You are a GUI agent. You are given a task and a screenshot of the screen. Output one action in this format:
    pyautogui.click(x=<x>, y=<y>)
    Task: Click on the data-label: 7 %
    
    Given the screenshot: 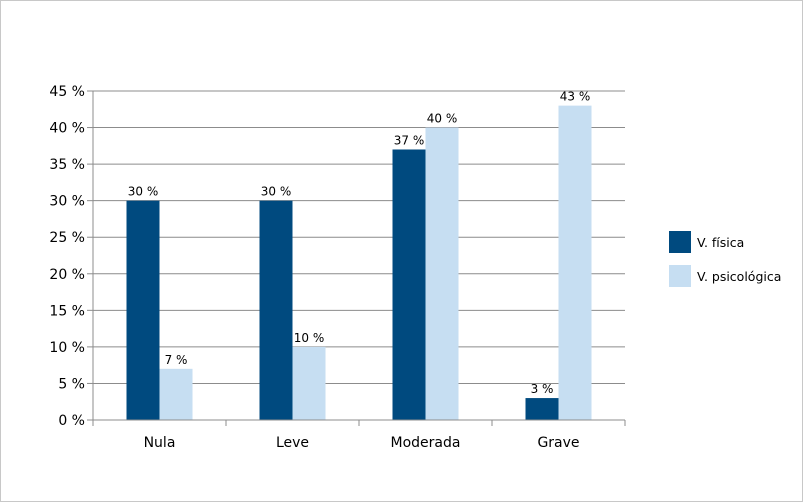 What is the action you would take?
    pyautogui.click(x=176, y=360)
    